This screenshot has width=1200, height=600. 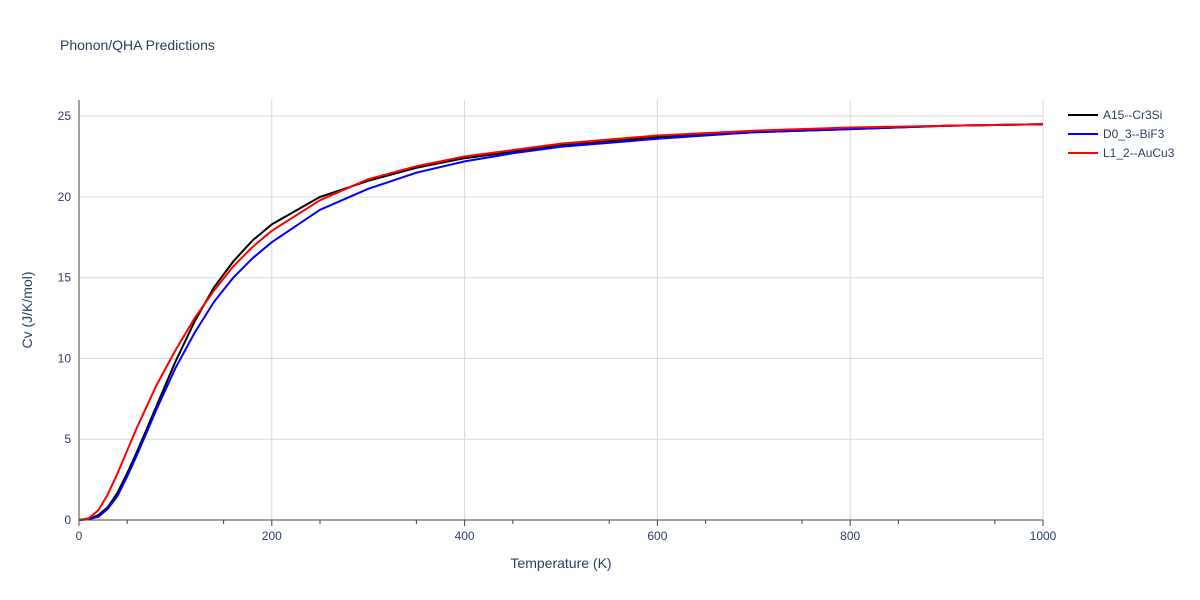 I want to click on legend-label: D0_3--BiF3, so click(x=1134, y=134).